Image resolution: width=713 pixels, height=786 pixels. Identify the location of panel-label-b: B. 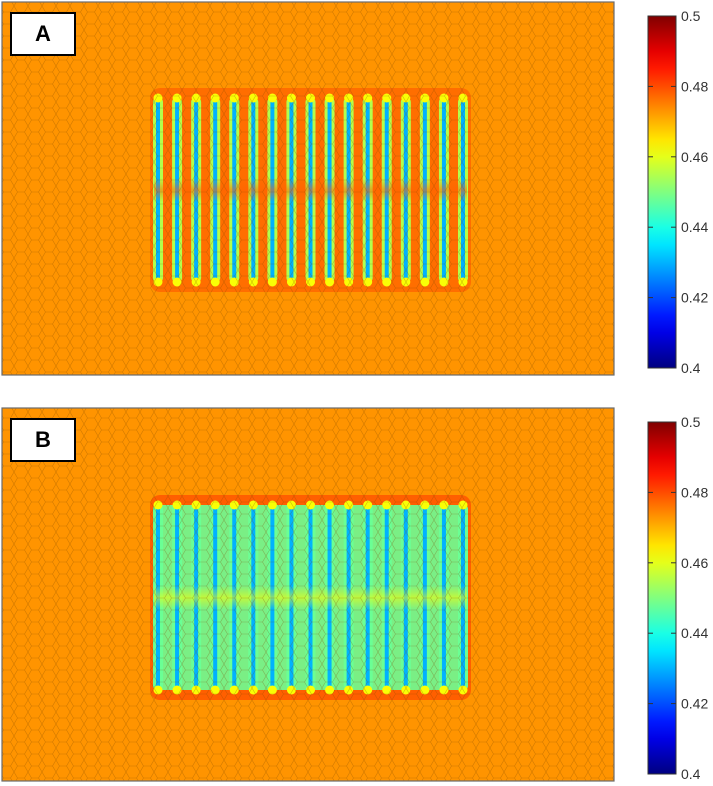
(43, 440).